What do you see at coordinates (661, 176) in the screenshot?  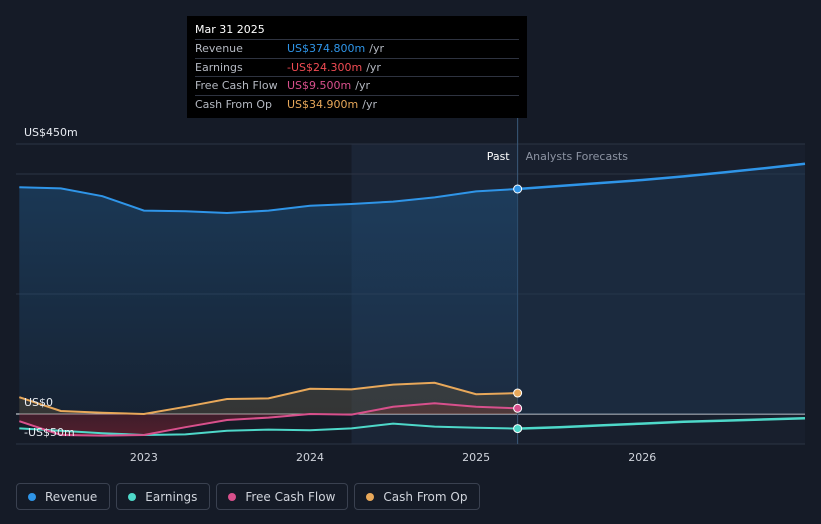 I see `revenue-forecast-line` at bounding box center [661, 176].